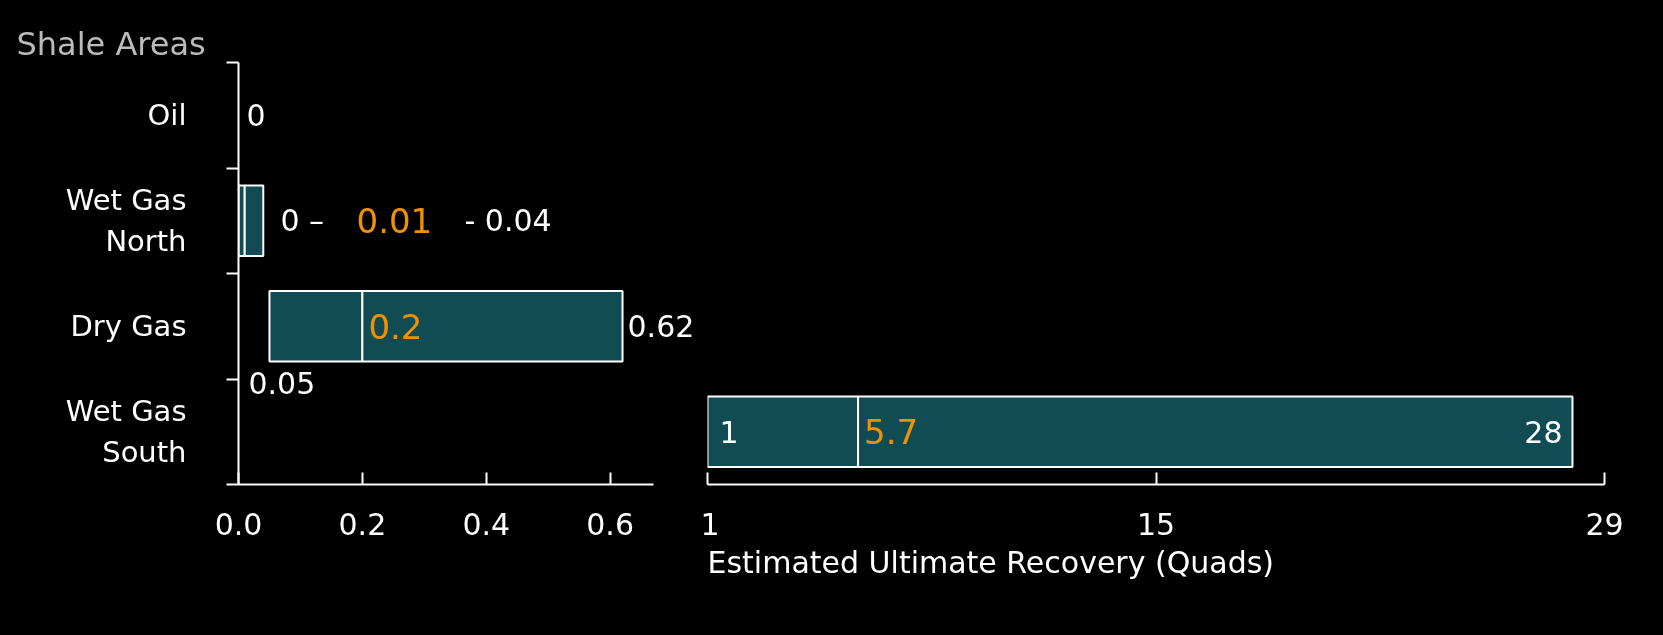 The image size is (1663, 635). I want to click on y-tick-label: Wet Gas South, so click(126, 432).